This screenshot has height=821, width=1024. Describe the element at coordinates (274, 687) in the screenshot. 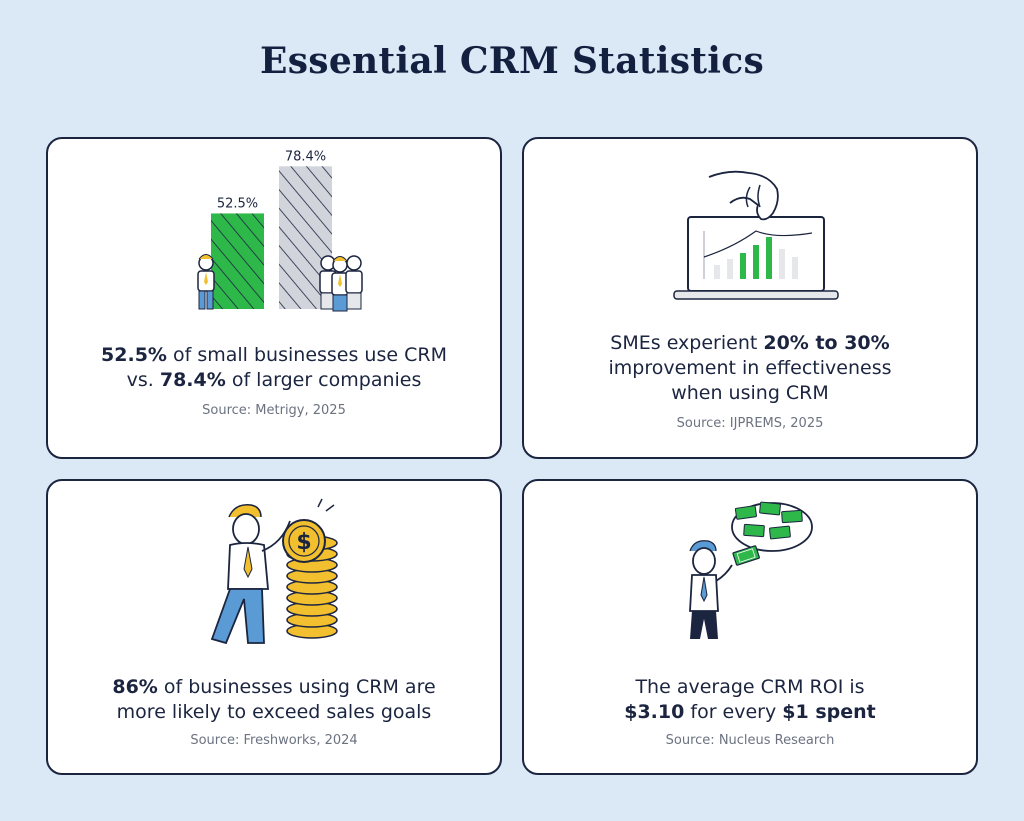

I see `stat-line: 86% of businesses using CRM are` at that location.